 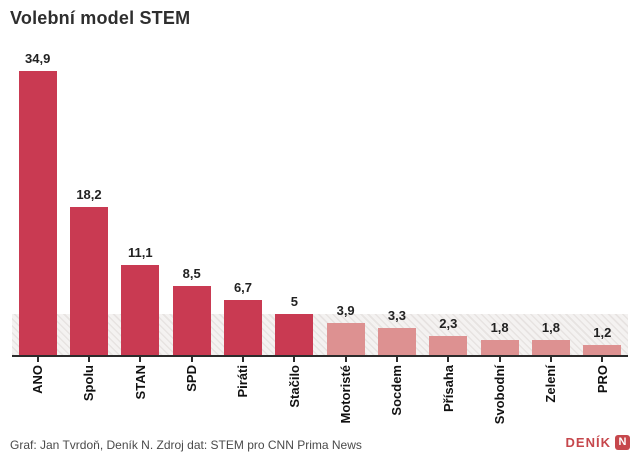 What do you see at coordinates (448, 388) in the screenshot?
I see `x-axis-label: Přísaha` at bounding box center [448, 388].